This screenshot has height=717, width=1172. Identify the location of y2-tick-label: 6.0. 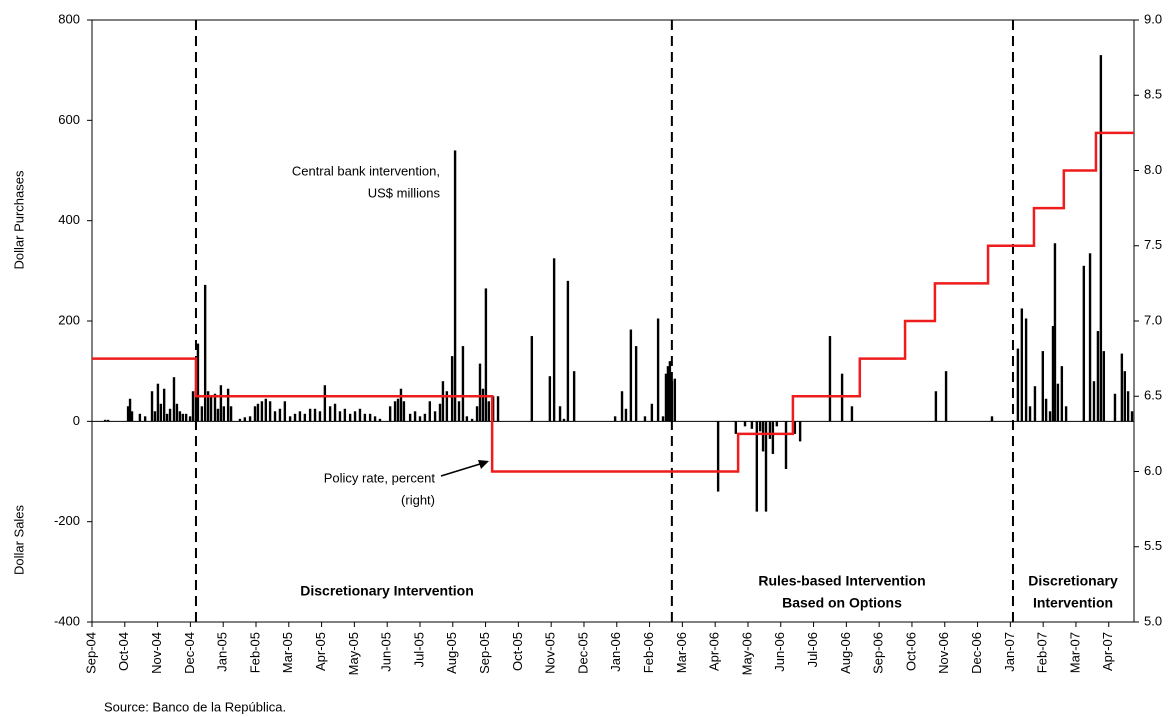
(1153, 470).